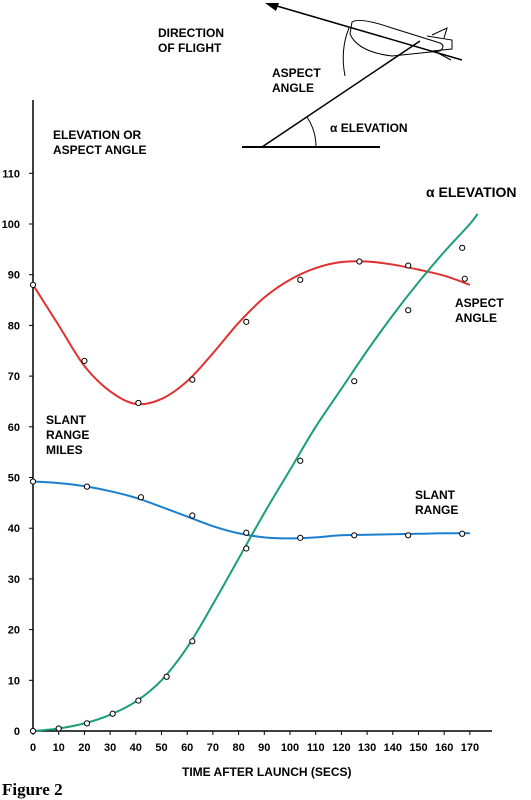  What do you see at coordinates (14, 377) in the screenshot?
I see `y-tick-label: 70` at bounding box center [14, 377].